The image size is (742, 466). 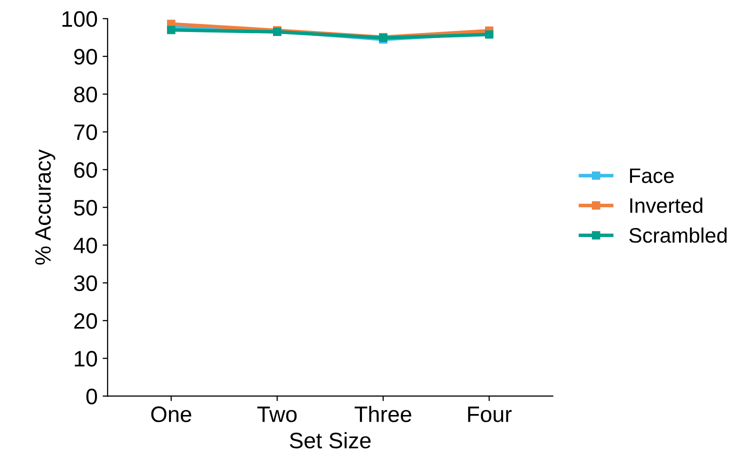 I want to click on legend-label: Face, so click(x=652, y=176).